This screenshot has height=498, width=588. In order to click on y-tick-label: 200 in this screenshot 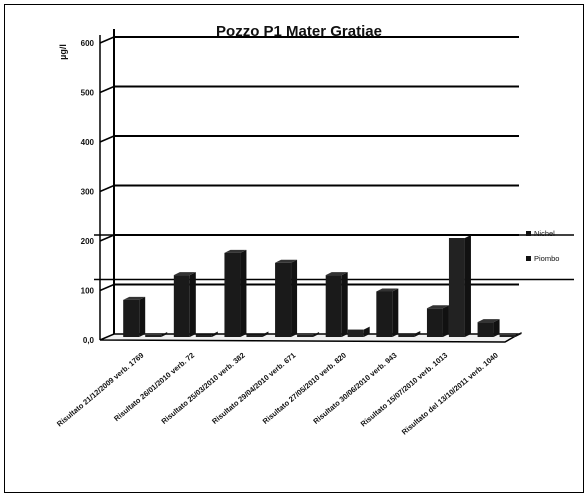, I will do `click(88, 241)`.